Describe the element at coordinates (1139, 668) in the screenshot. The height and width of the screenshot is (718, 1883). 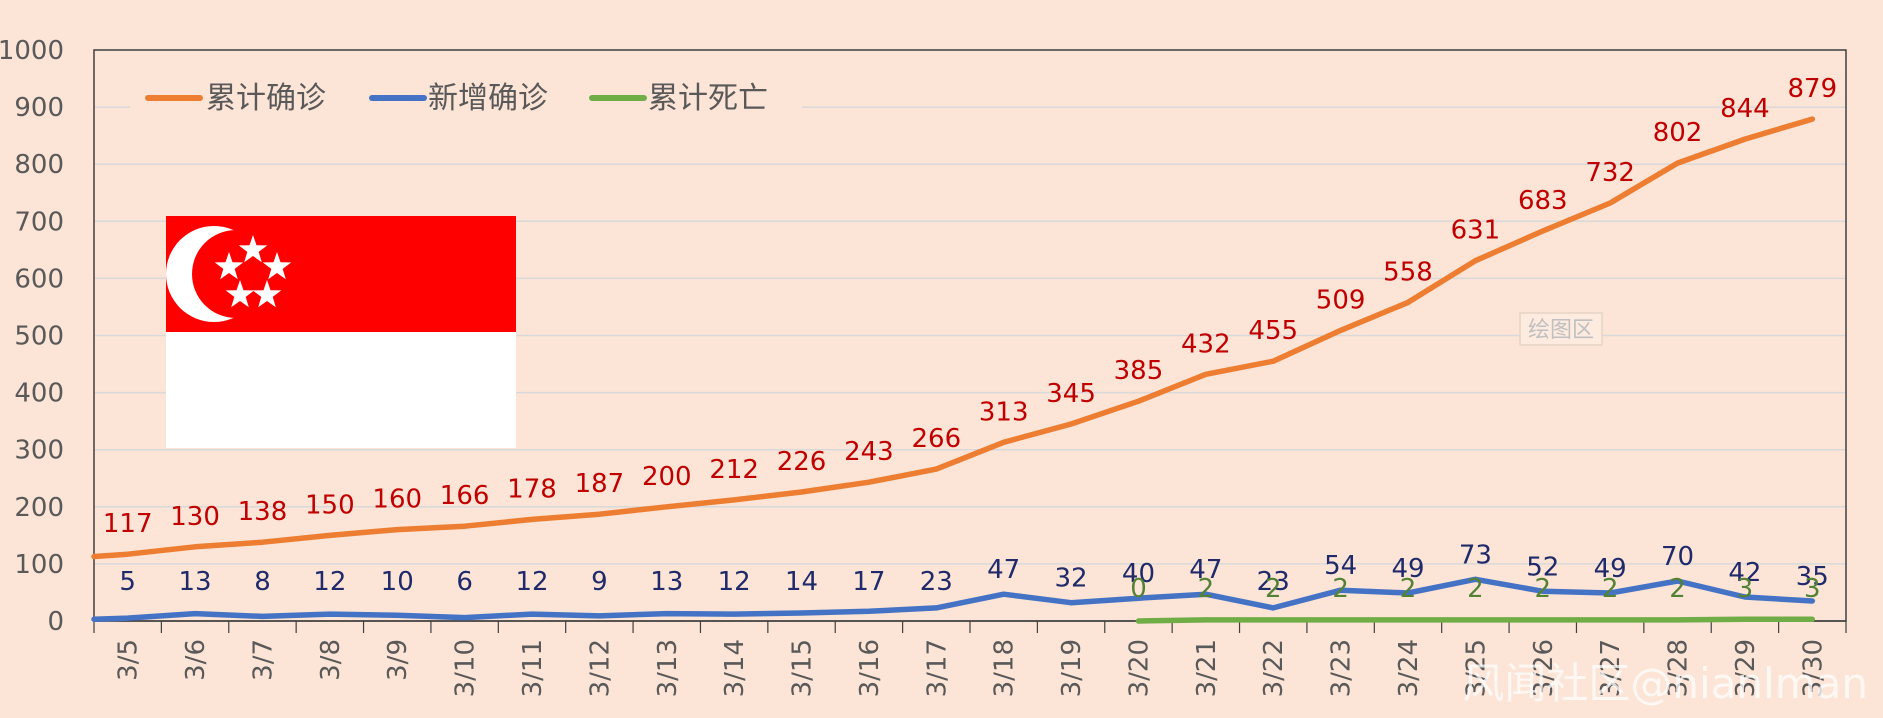
I see `x-tick-label: 3/20` at that location.